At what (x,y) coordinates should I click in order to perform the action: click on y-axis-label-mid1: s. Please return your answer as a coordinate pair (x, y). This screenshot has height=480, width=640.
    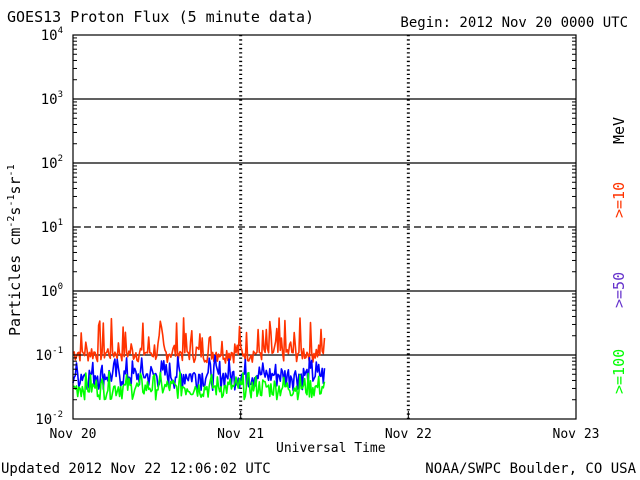
    Looking at the image, I should click on (15, 211).